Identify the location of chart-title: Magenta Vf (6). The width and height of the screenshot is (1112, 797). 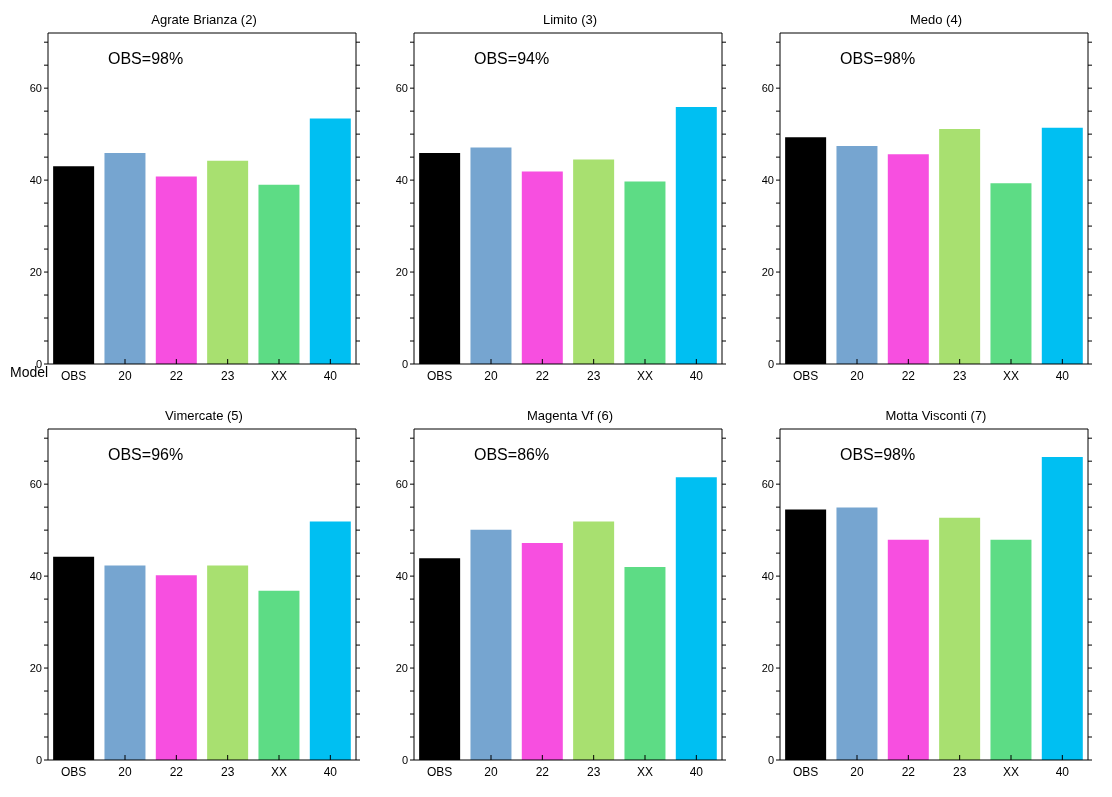
(570, 415).